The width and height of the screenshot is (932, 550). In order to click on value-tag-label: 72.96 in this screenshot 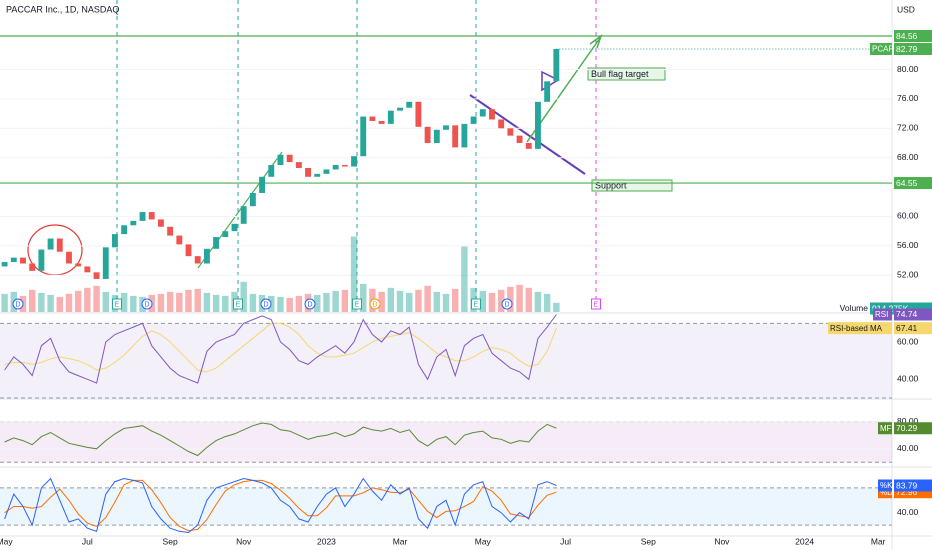, I will do `click(907, 492)`.